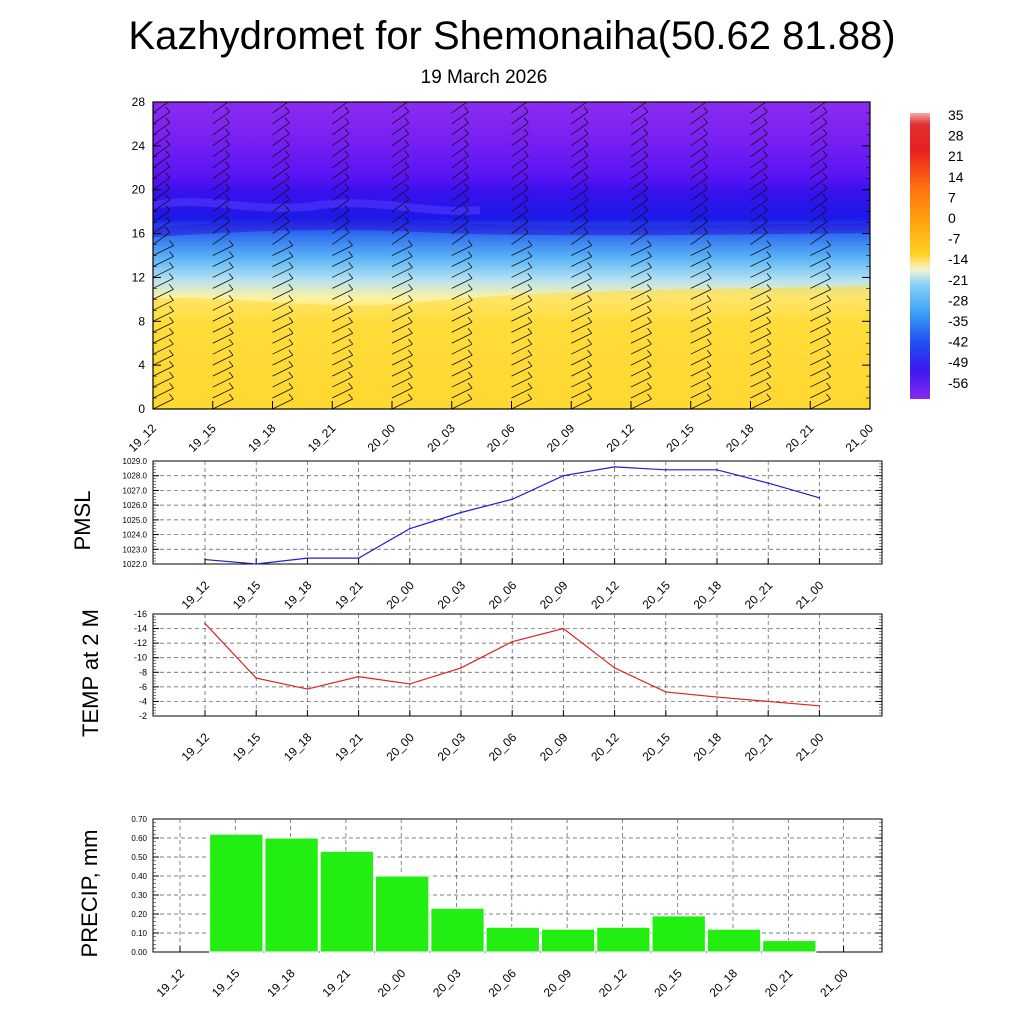 The height and width of the screenshot is (1024, 1024). I want to click on cs-x-tick-label: 20_12, so click(621, 438).